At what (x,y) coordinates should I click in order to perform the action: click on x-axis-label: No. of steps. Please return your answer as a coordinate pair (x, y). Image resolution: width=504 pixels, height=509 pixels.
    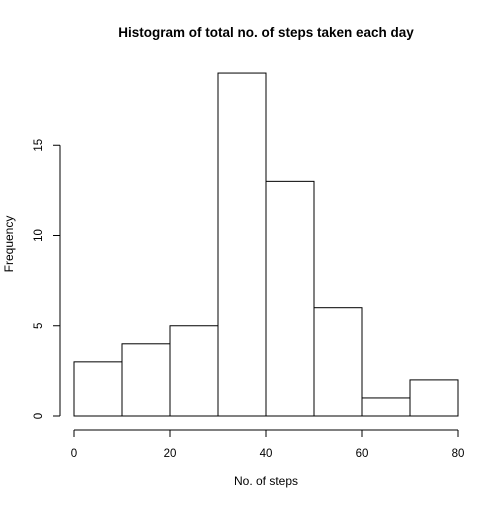
    Looking at the image, I should click on (266, 481).